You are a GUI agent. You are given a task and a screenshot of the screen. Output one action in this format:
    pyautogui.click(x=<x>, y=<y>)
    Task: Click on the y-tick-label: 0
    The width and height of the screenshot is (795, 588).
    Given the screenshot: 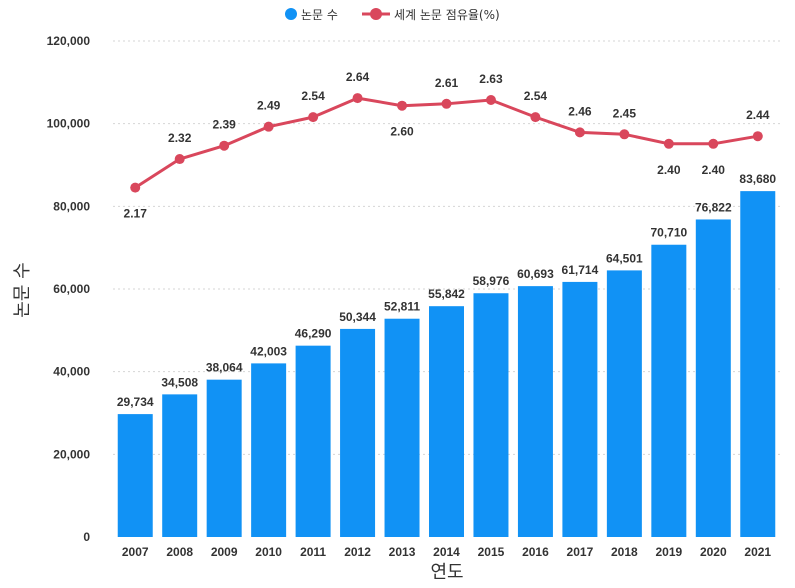 What is the action you would take?
    pyautogui.click(x=86, y=537)
    